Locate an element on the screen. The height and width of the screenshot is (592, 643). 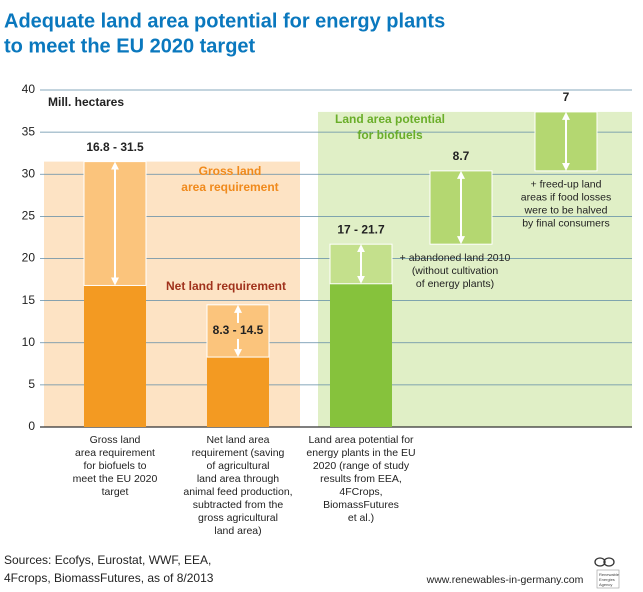
chart-title: to meet the EU 2020 target is located at coordinates (130, 46).